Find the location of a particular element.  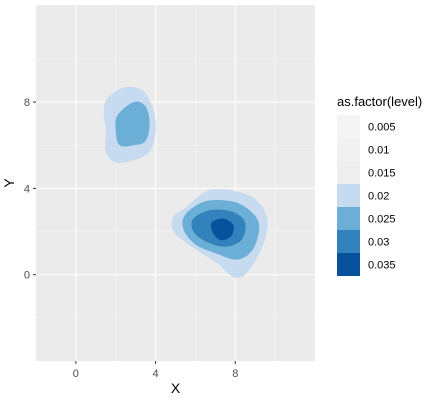

y-tick-label: 8 is located at coordinates (27, 103).